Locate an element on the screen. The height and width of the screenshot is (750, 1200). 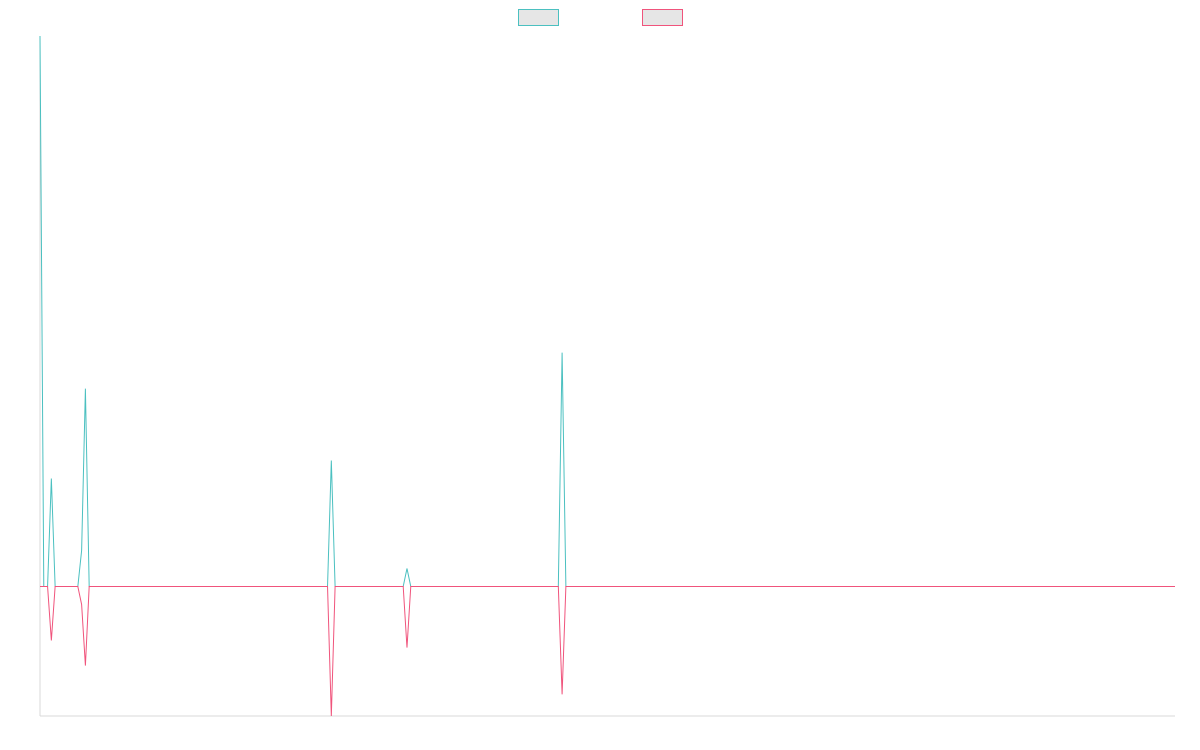
legend is located at coordinates (600, 17).